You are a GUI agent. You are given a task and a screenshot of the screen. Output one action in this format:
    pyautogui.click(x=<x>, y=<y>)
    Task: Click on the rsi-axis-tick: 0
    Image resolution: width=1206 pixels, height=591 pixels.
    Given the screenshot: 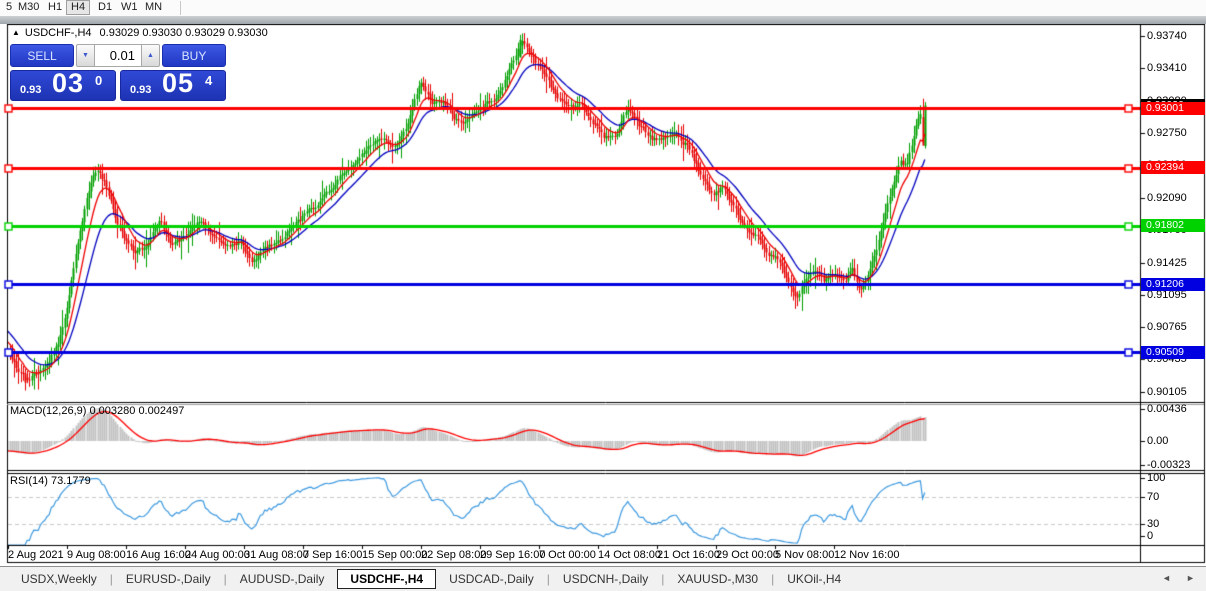 What is the action you would take?
    pyautogui.click(x=1150, y=536)
    